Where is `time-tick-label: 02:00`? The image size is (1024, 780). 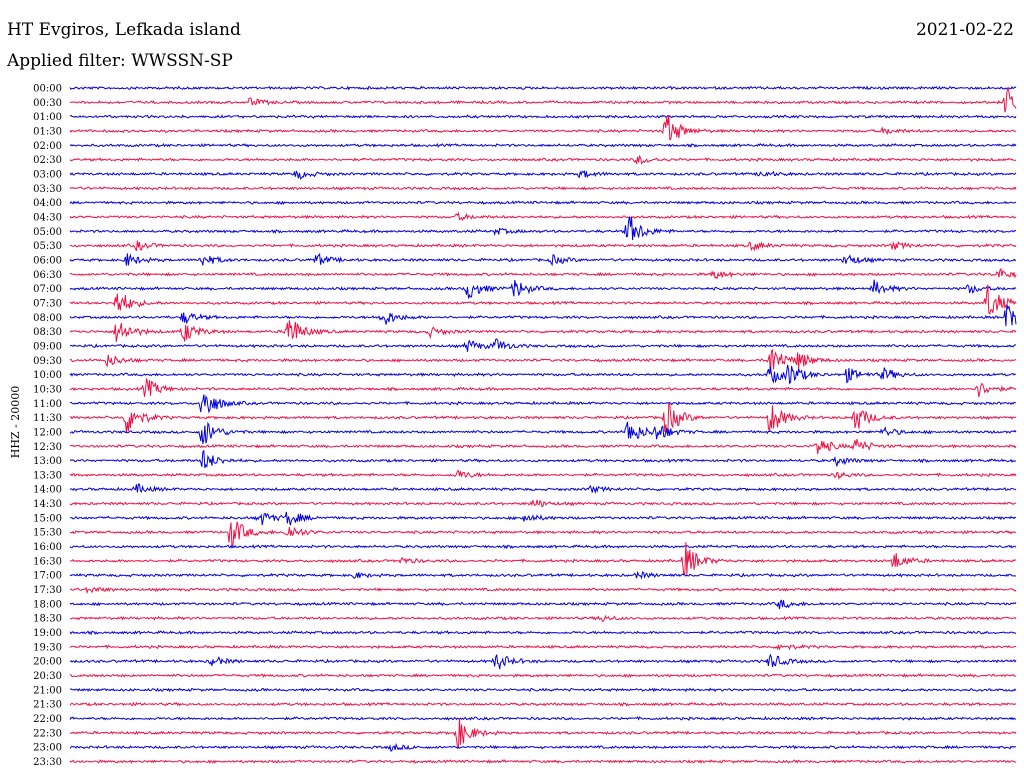
time-tick-label: 02:00 is located at coordinates (47, 146).